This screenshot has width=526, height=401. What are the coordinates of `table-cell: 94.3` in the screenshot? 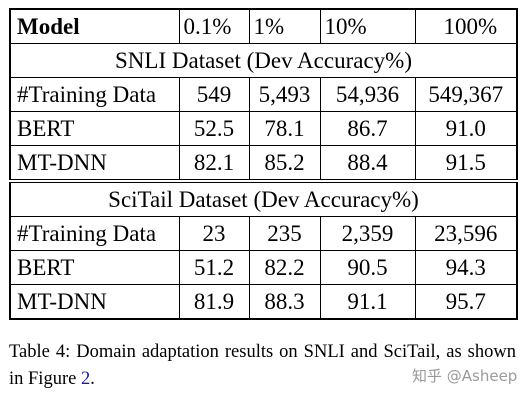 It's located at (466, 267).